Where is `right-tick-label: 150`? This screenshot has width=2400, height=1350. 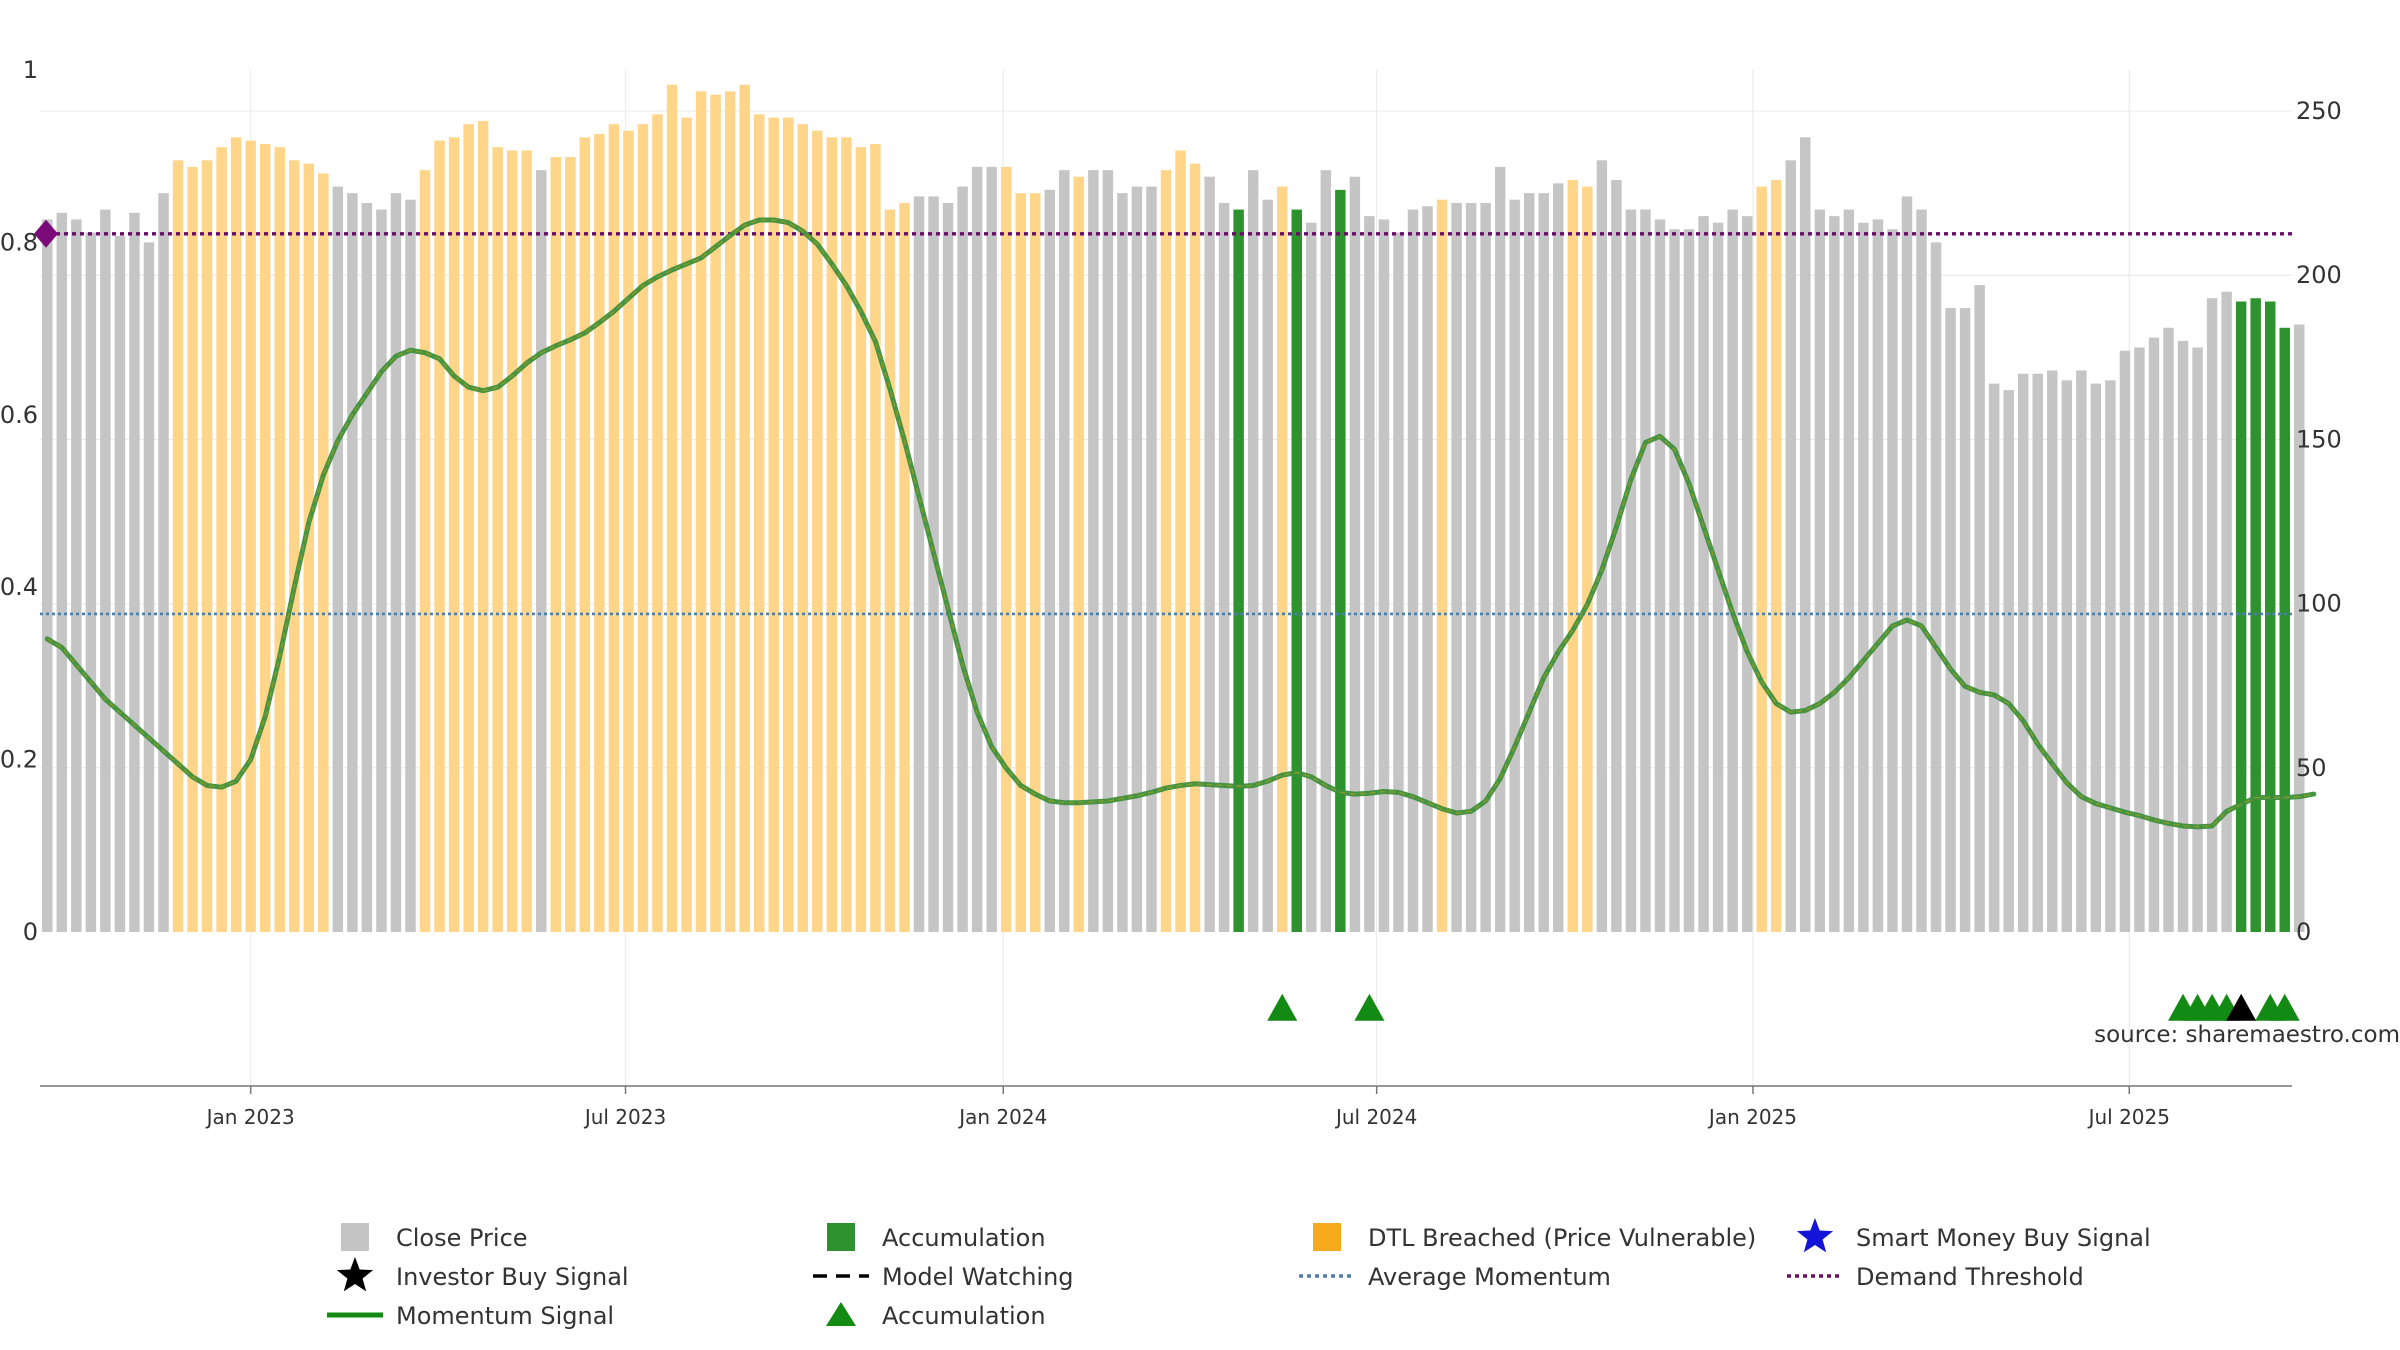 right-tick-label: 150 is located at coordinates (2319, 439).